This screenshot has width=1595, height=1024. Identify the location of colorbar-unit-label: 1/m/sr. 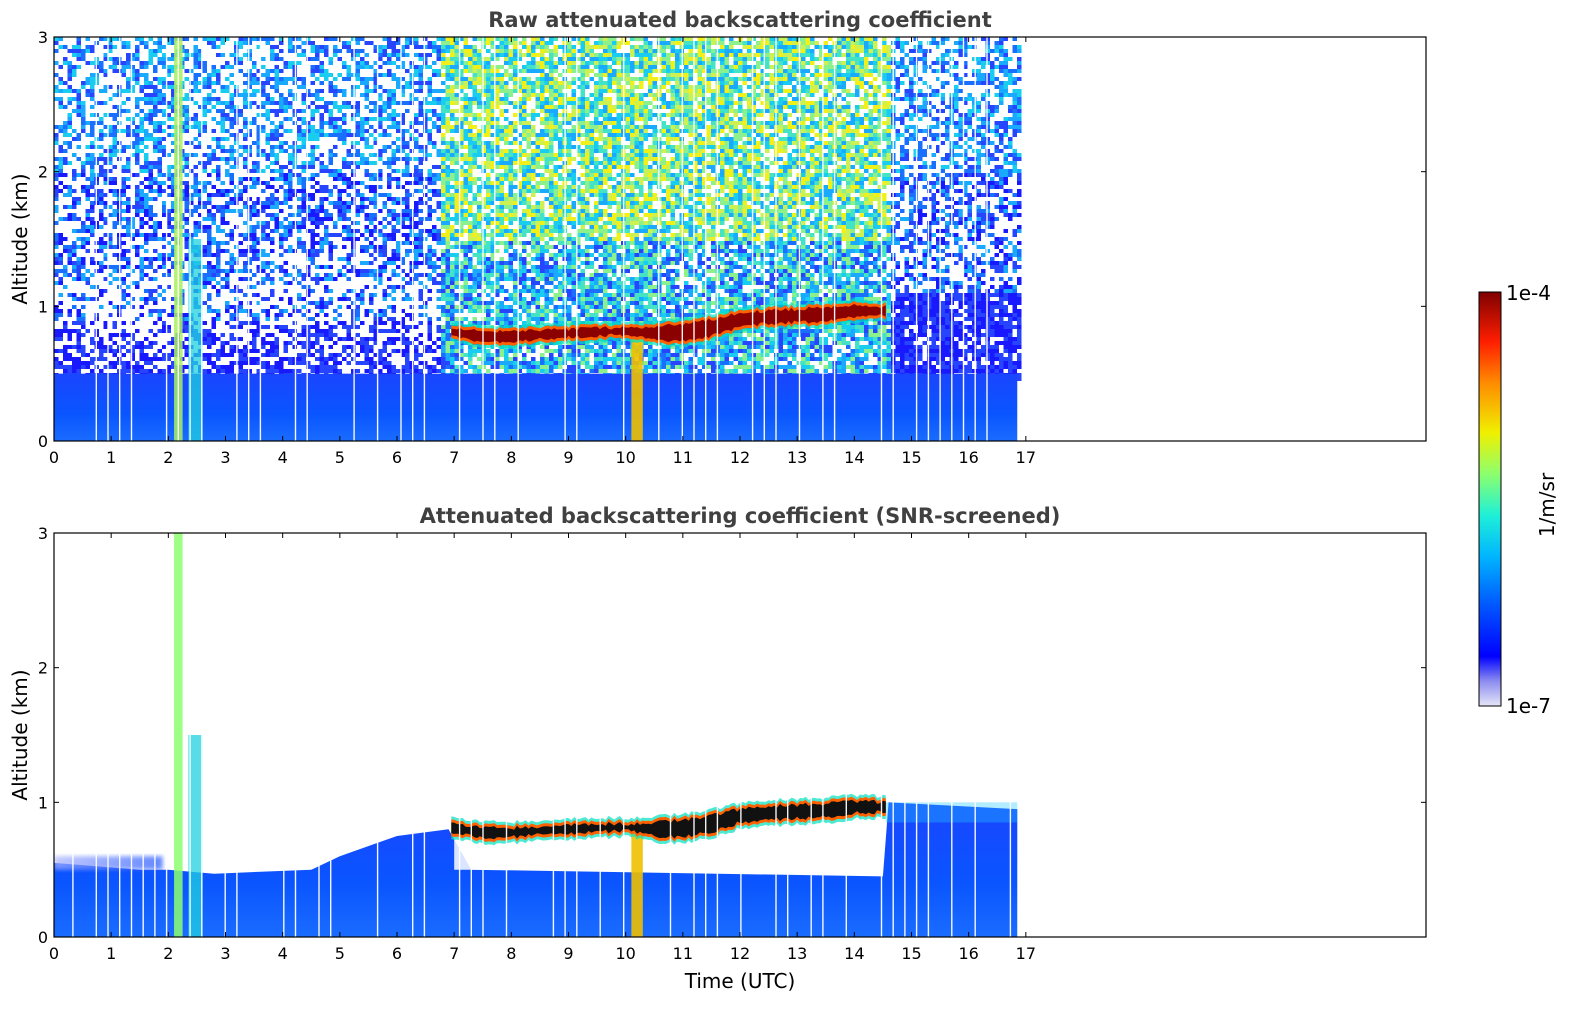
(1547, 504).